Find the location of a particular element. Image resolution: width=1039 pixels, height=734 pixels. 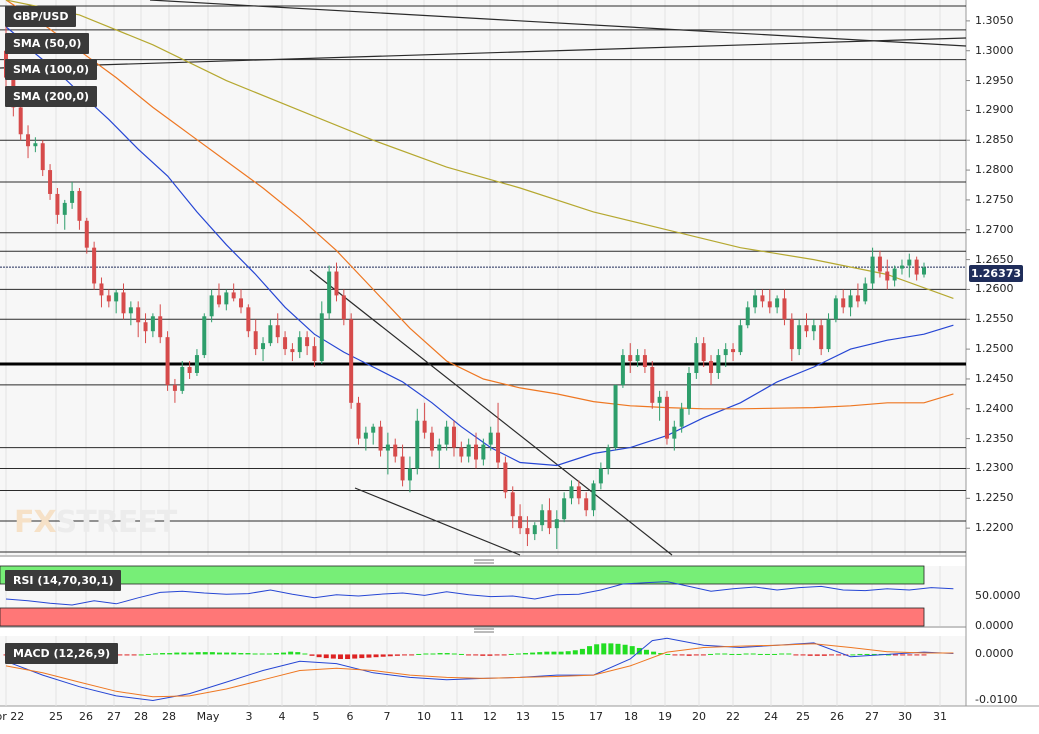

x-tick-label: 30 is located at coordinates (905, 716).